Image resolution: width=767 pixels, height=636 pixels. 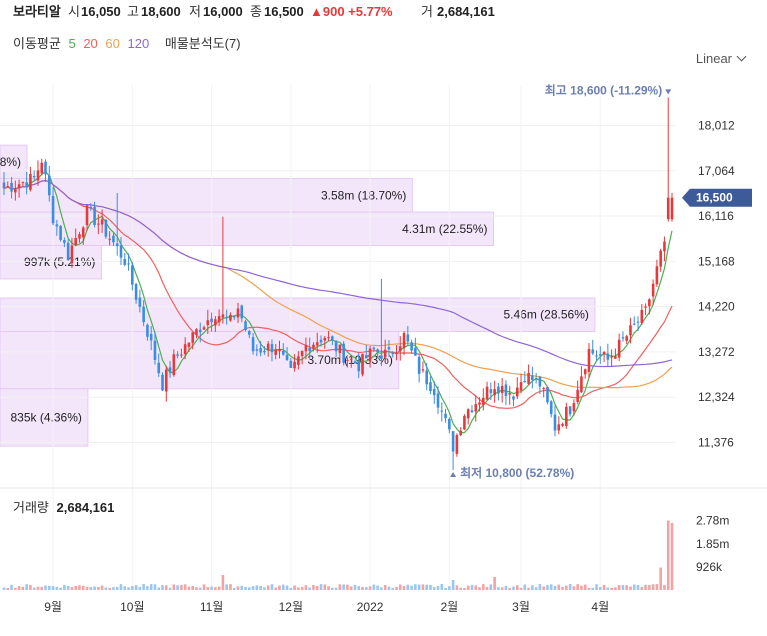 I want to click on open-price: 16,050, so click(x=101, y=11).